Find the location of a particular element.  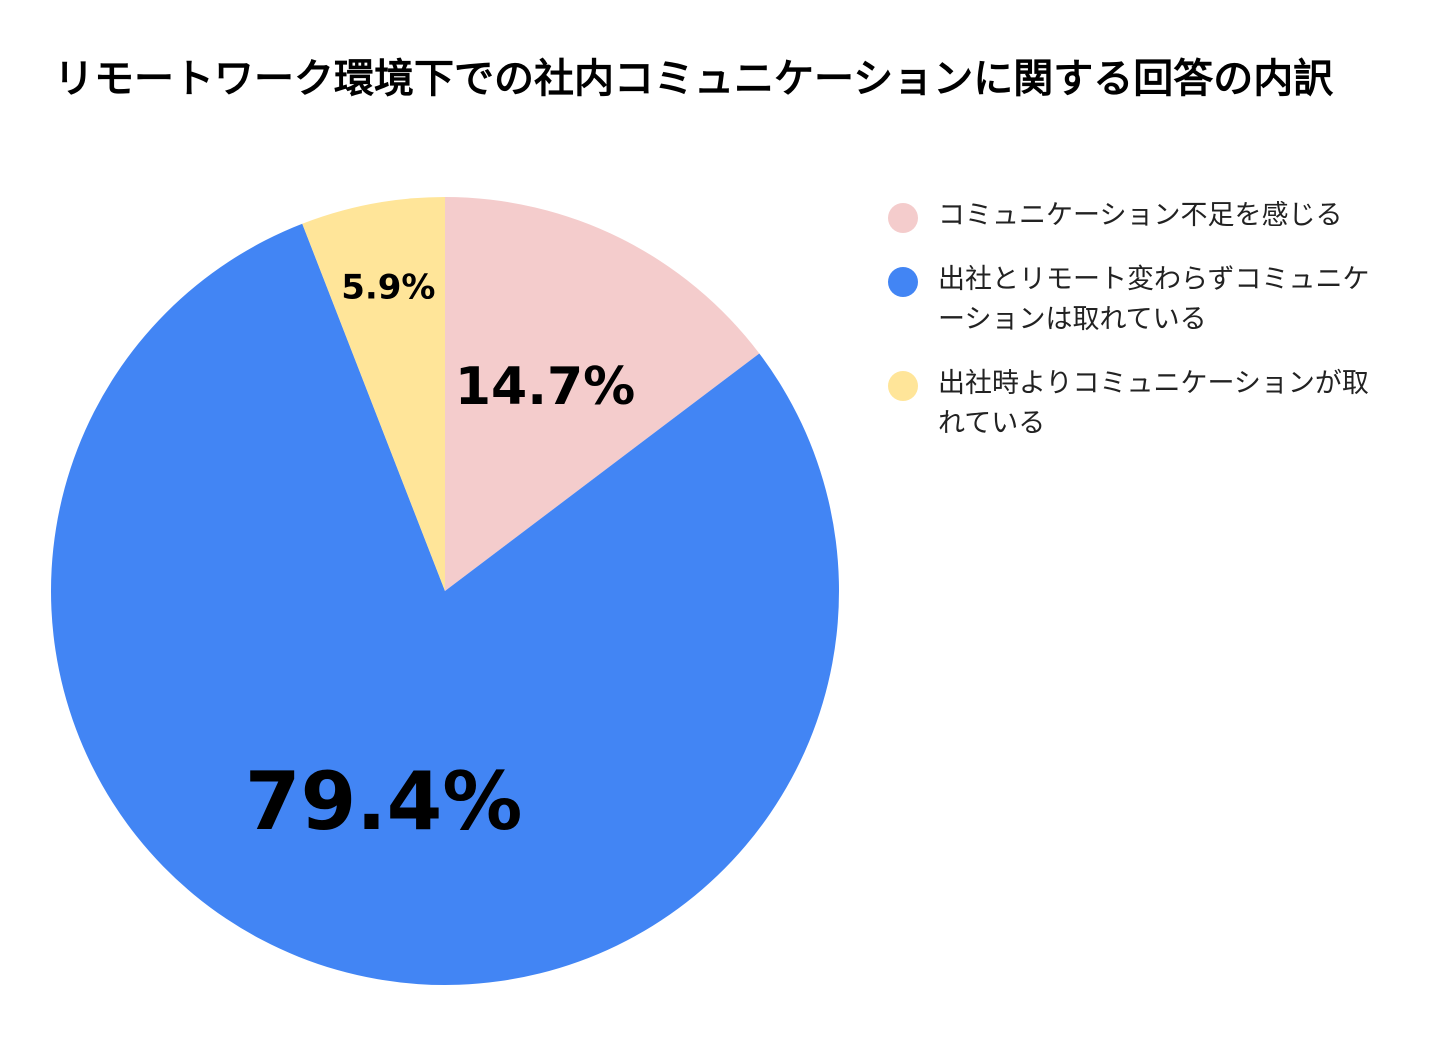

legend-item: 出社とリモート変わらずコミュニケーションは取れている is located at coordinates (1138, 300).